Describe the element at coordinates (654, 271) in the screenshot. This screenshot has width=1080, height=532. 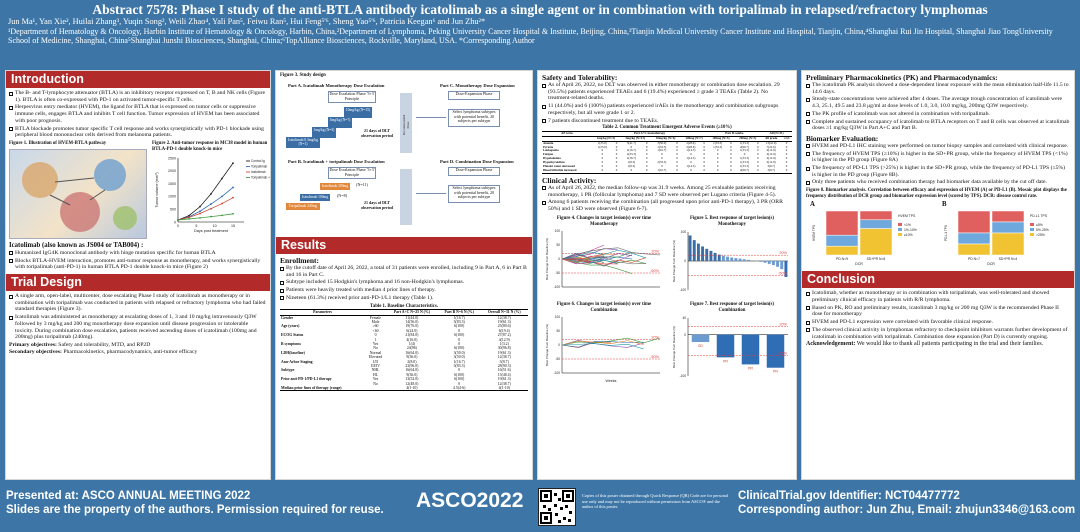
I see `ref-label-minus50: -50%` at that location.